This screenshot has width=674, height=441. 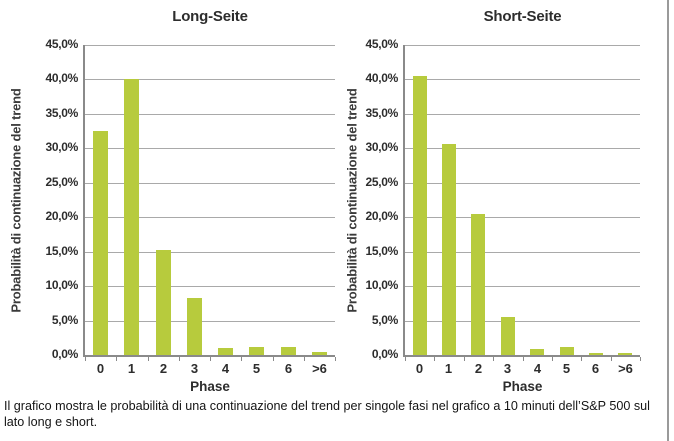 I want to click on x-axis-label: Phase, so click(x=522, y=386).